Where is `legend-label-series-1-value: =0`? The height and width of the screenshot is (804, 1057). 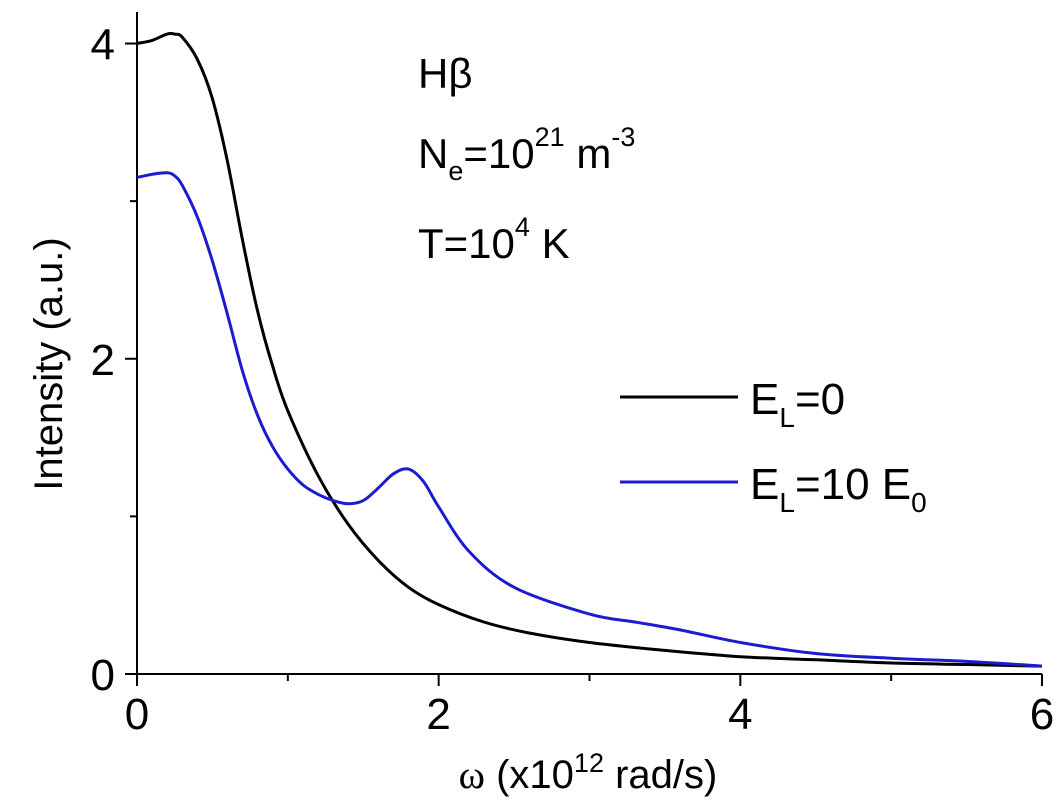 legend-label-series-1-value: =0 is located at coordinates (820, 399).